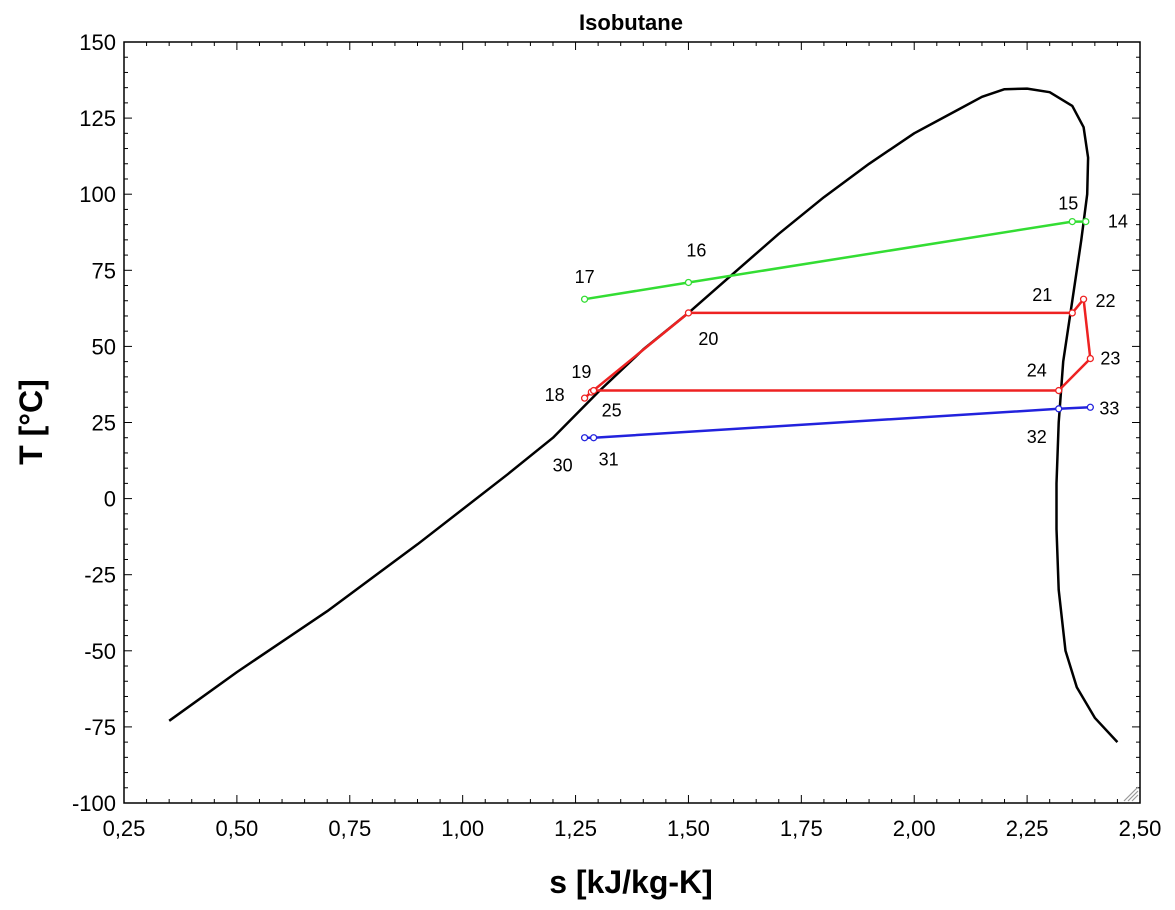 The image size is (1175, 910). I want to click on y-axis-label: T [°C], so click(31, 422).